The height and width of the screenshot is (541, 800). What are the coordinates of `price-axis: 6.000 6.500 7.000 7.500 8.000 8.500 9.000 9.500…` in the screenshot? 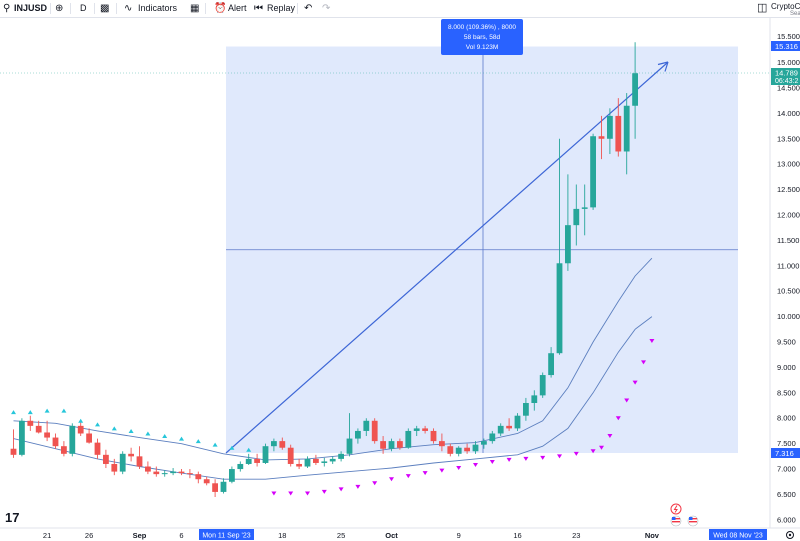 It's located at (784, 273).